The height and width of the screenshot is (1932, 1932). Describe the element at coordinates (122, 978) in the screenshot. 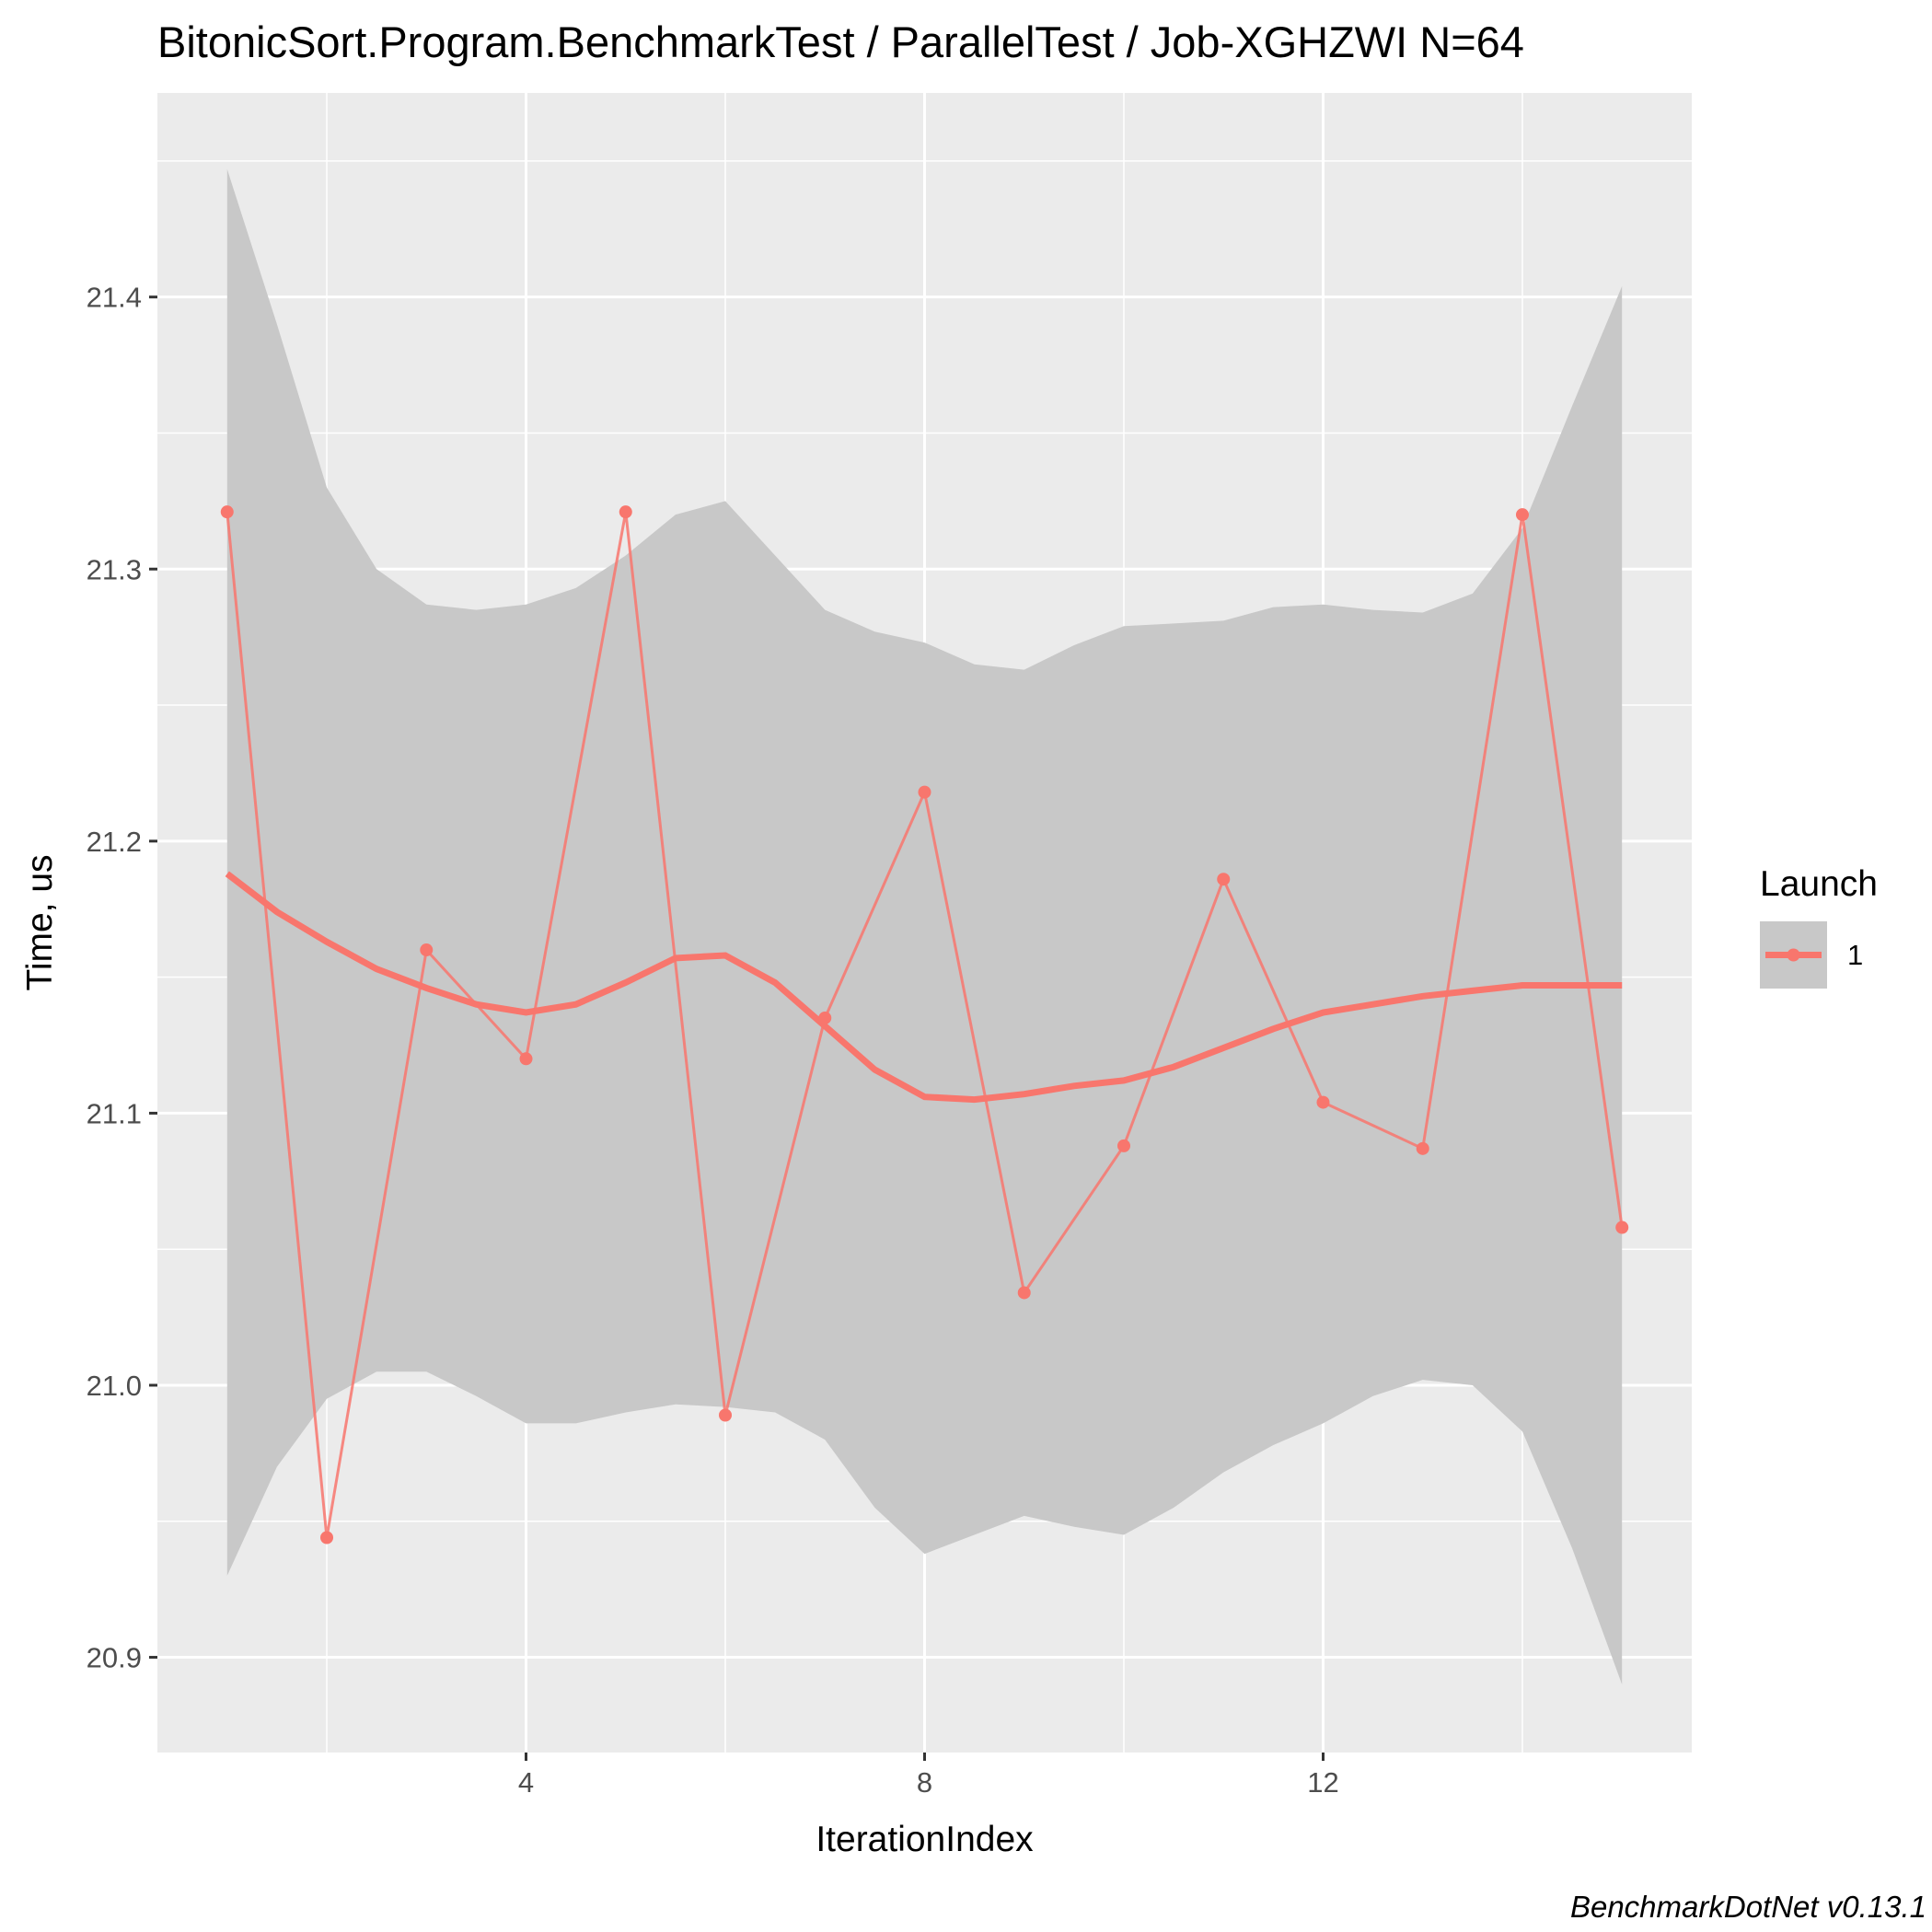

I see `y-axis: 20.9 21.0 21.1 21.2 21.3 21.4` at that location.